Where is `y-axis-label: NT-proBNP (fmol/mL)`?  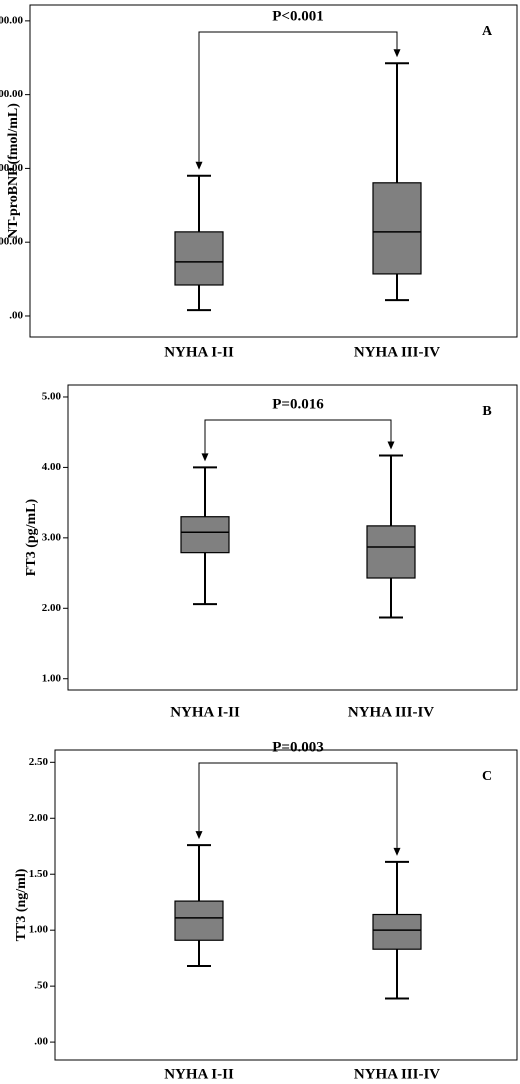 y-axis-label: NT-proBNP (fmol/mL) is located at coordinates (13, 171).